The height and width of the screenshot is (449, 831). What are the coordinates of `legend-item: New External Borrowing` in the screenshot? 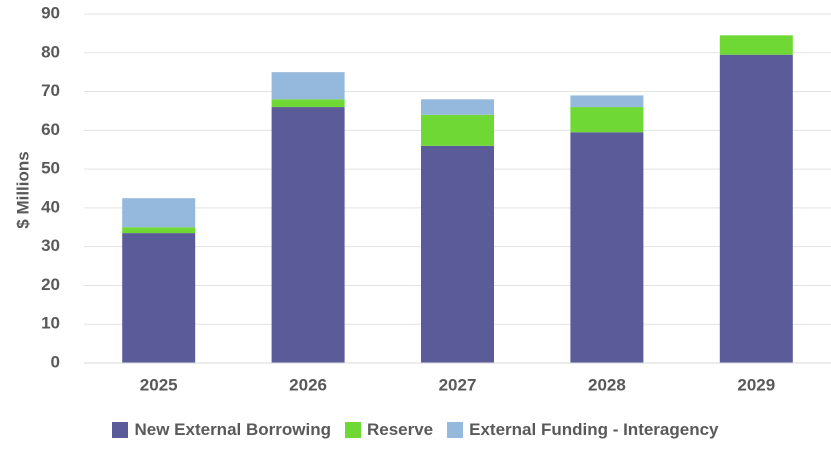 It's located at (221, 430).